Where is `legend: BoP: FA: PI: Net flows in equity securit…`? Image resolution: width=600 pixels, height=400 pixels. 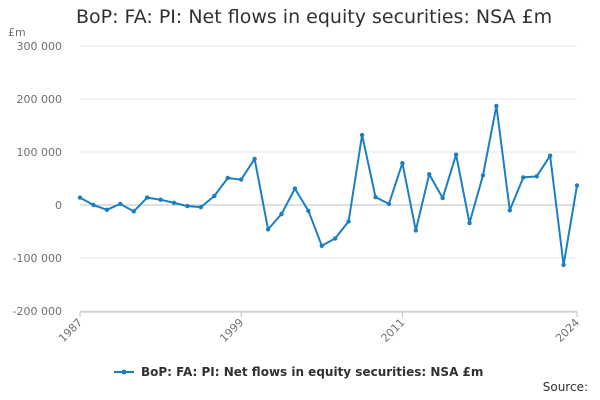
legend: BoP: FA: PI: Net flows in equity securit… is located at coordinates (298, 372).